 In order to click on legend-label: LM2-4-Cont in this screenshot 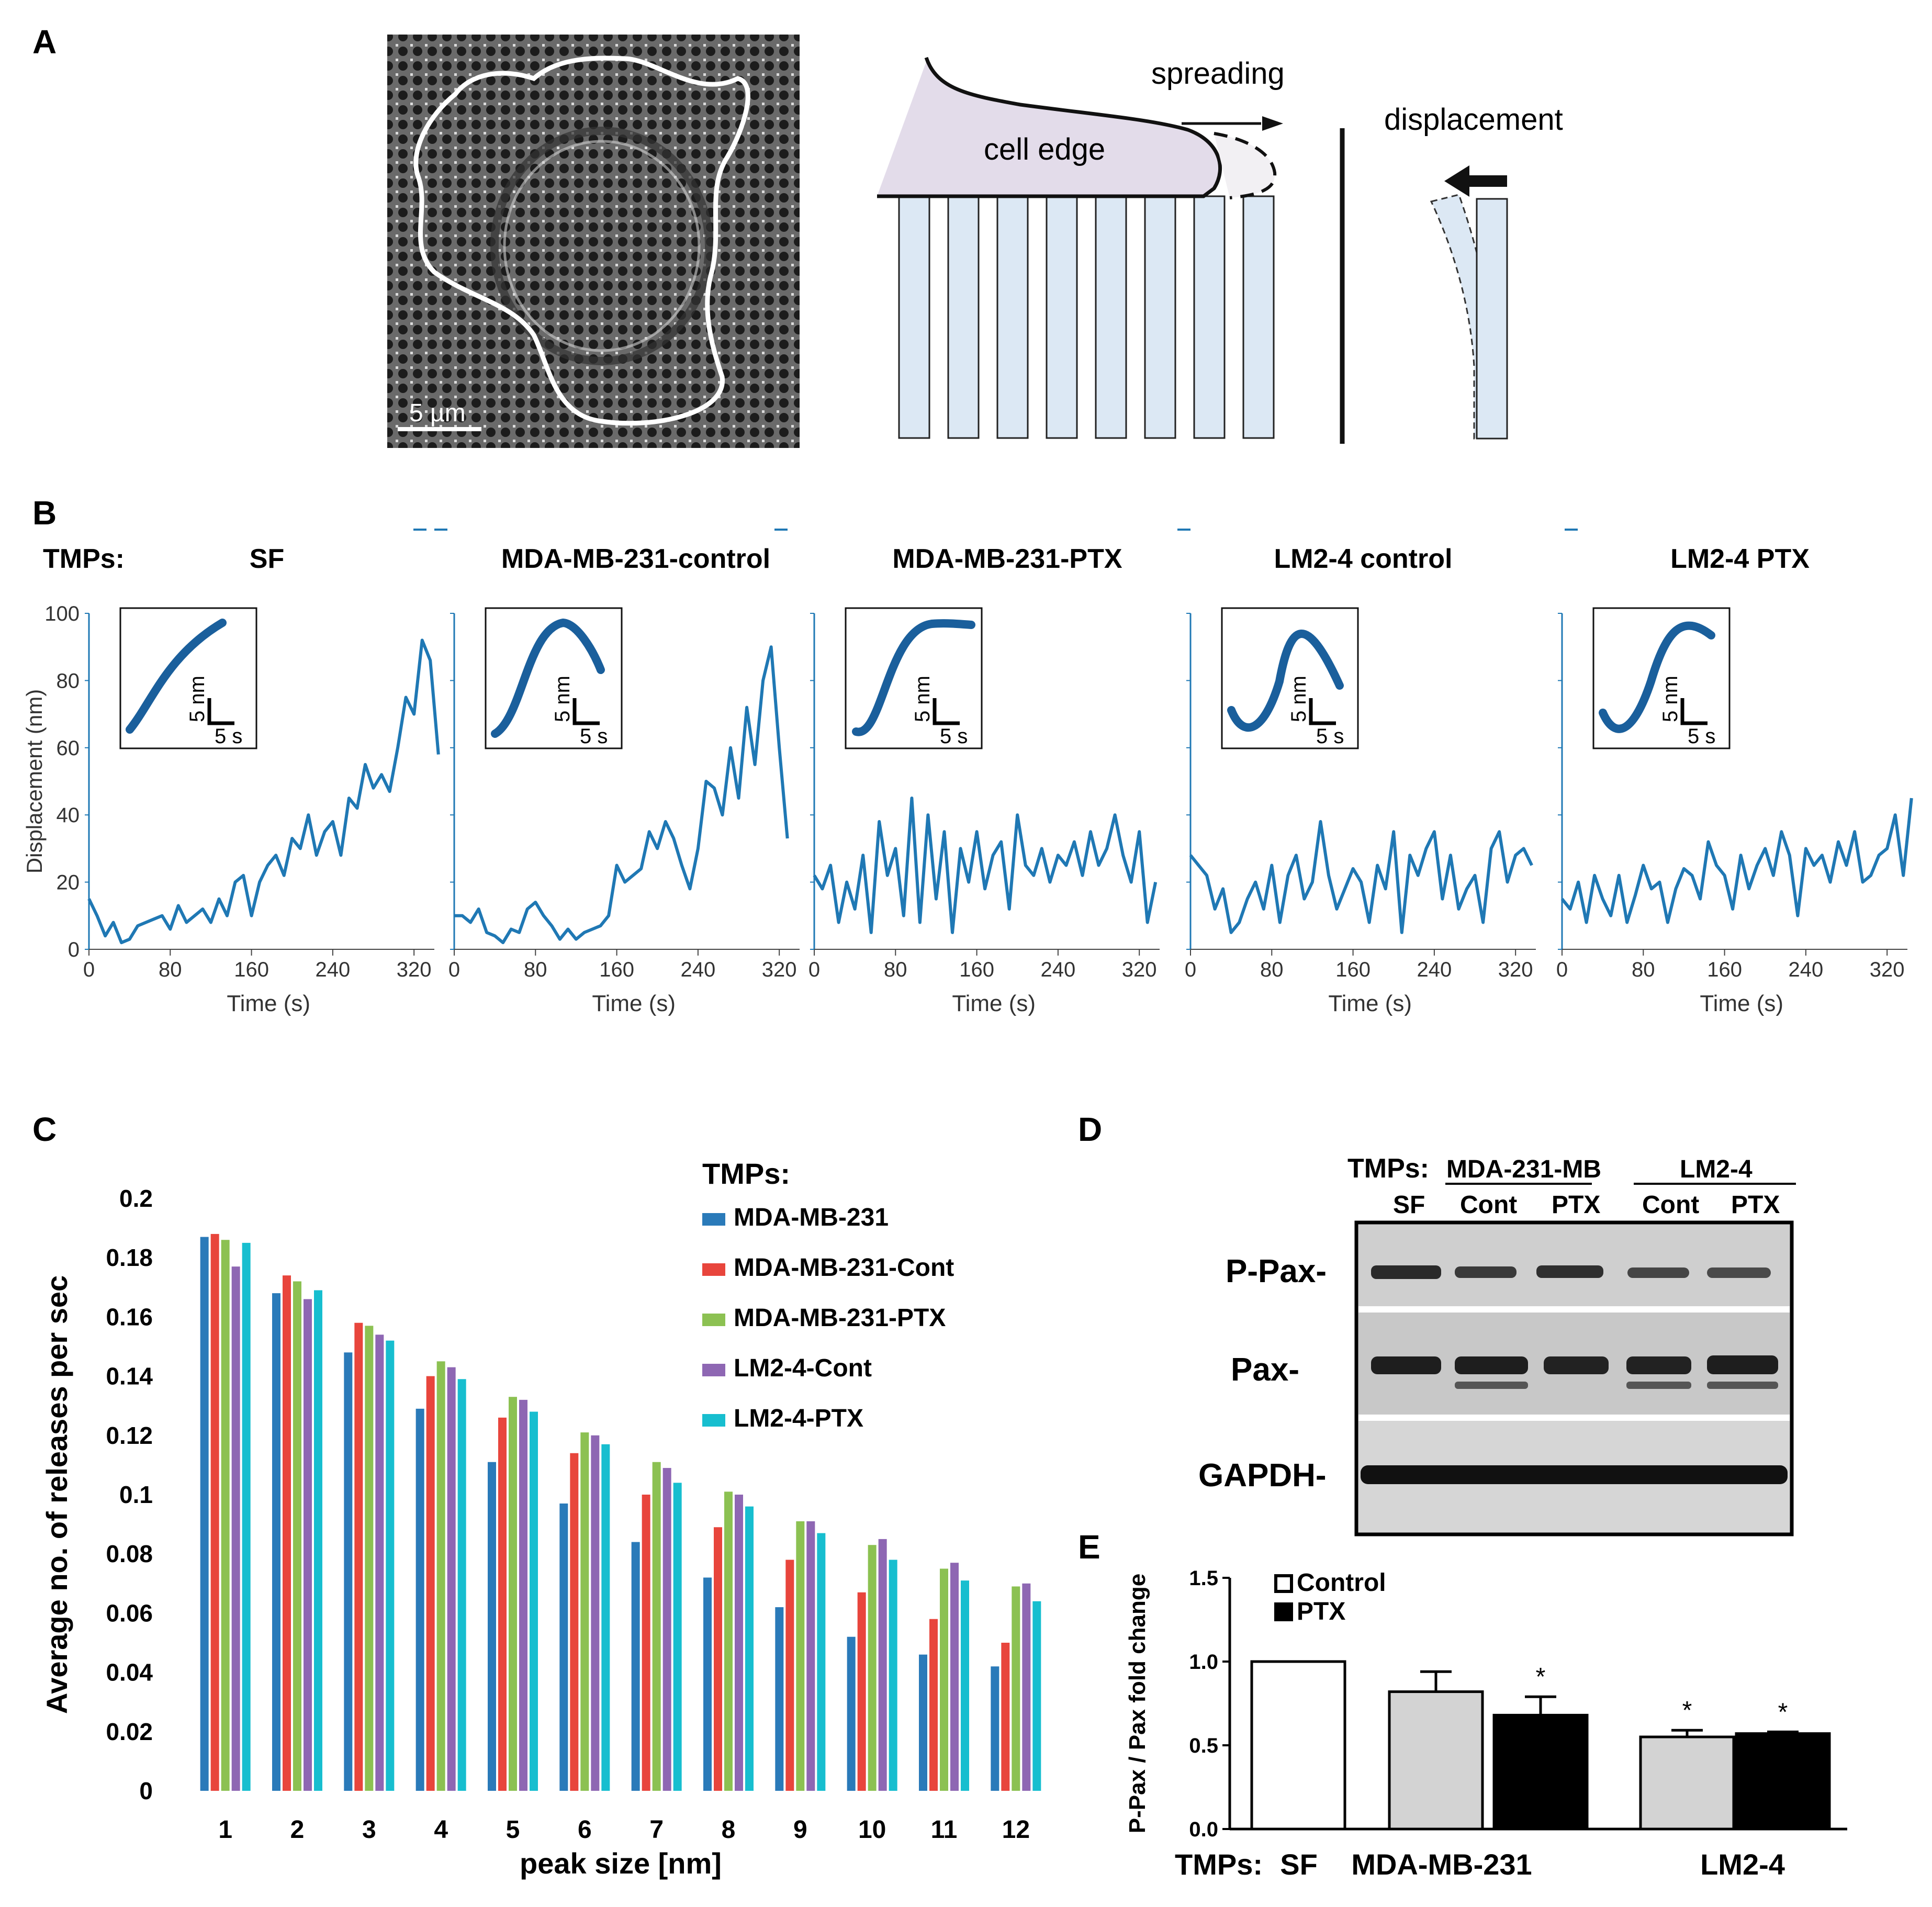, I will do `click(803, 1368)`.